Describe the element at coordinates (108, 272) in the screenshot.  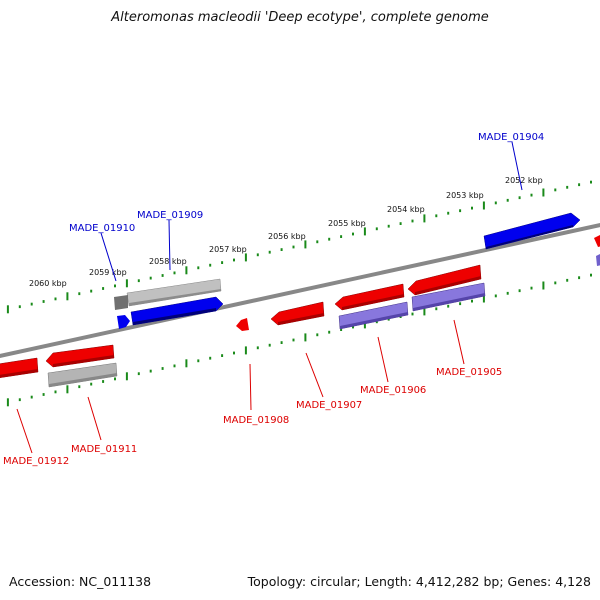
I see `kbp-label-2059: 2059 kbp` at that location.